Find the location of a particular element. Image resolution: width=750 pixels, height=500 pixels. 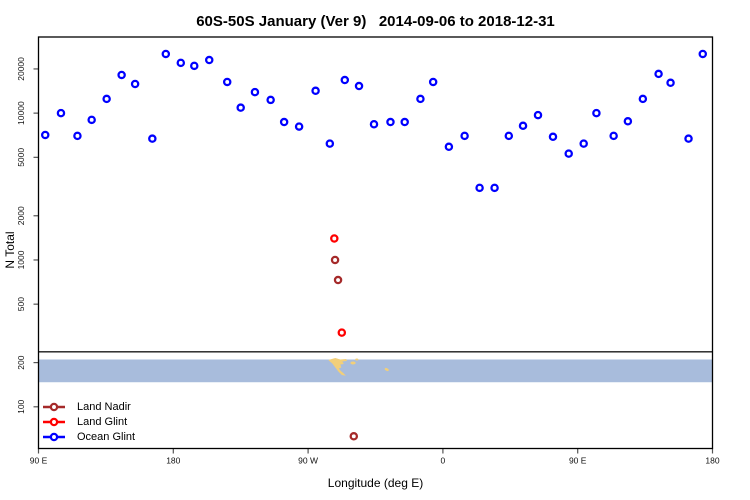

map-land-south-america-patagonia is located at coordinates (337, 366).